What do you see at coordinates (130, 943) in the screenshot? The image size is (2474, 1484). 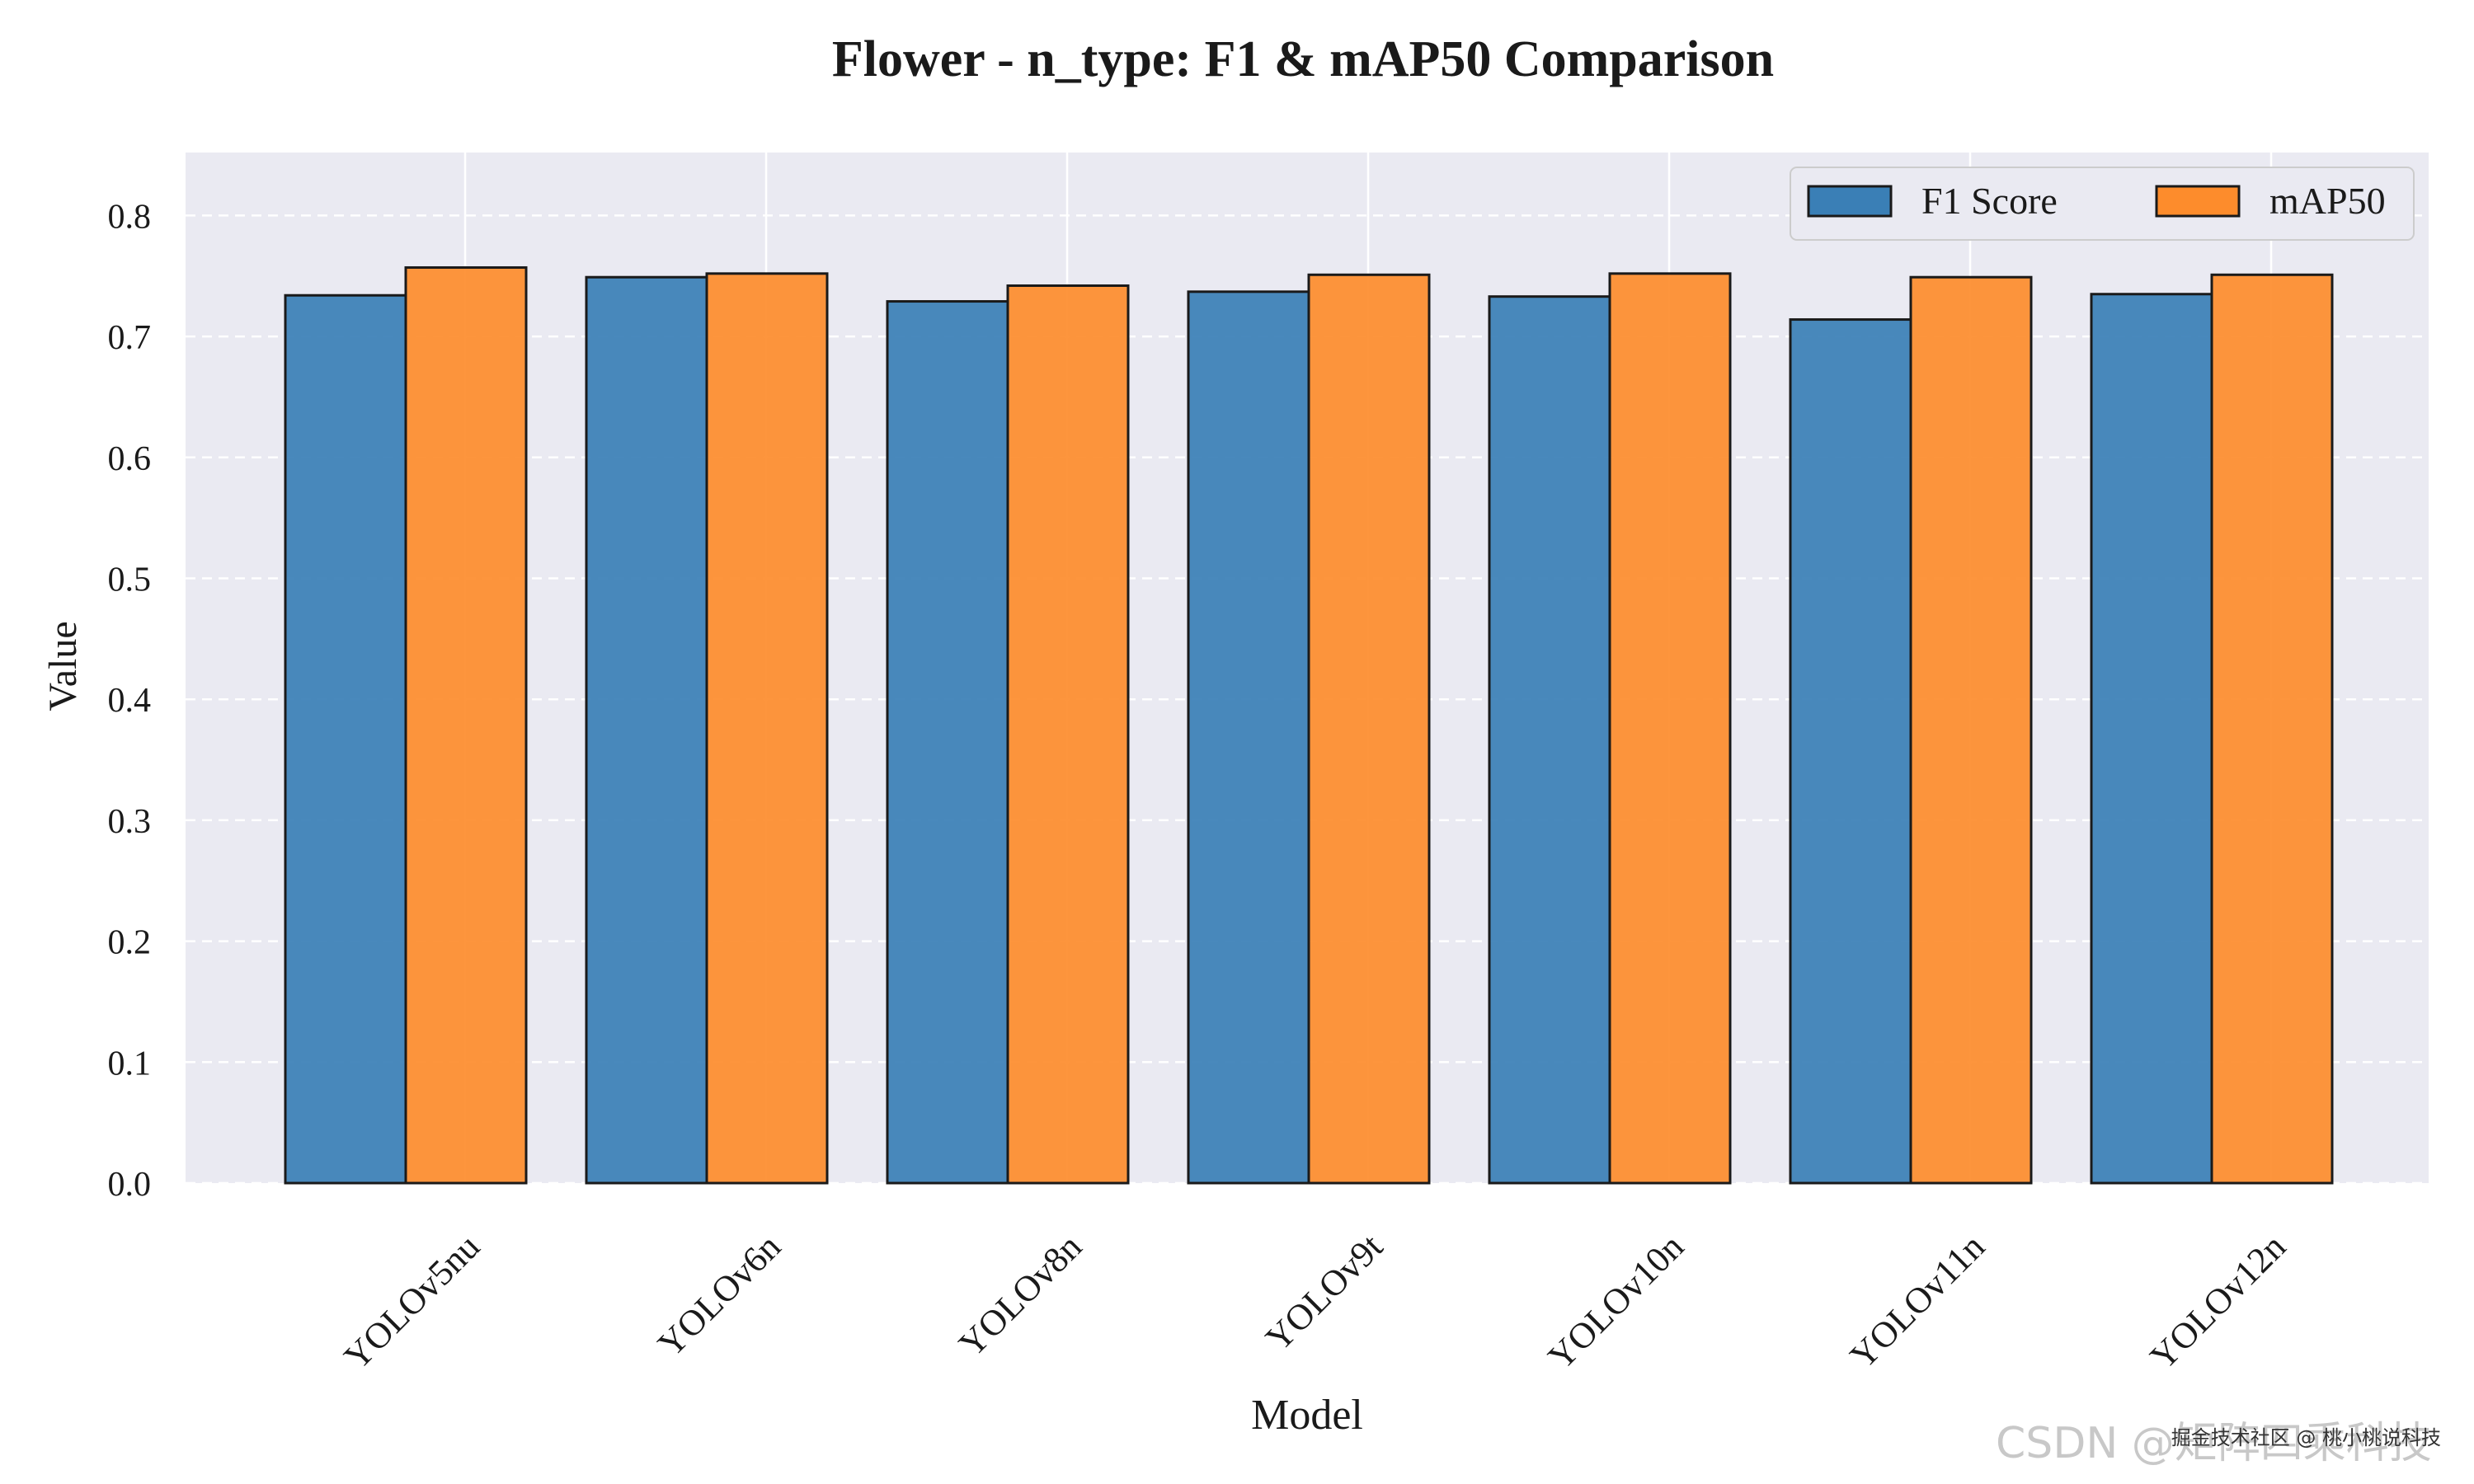 I see `y-tick-label: 0.2` at bounding box center [130, 943].